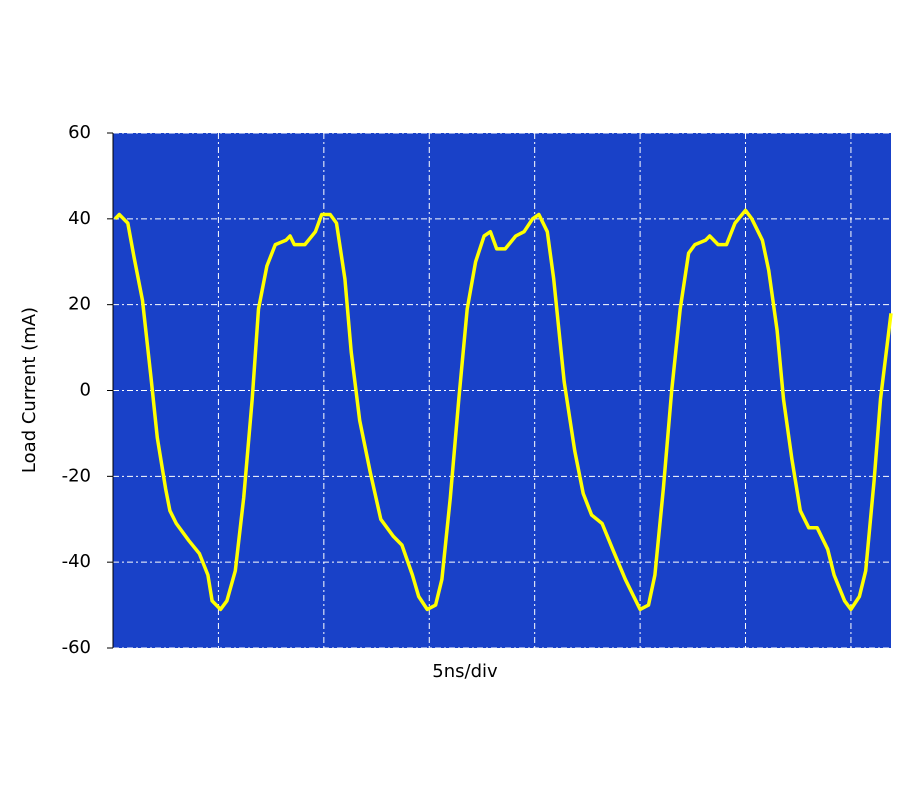 This screenshot has width=900, height=800. Describe the element at coordinates (29, 390) in the screenshot. I see `y-axis-label: Load Current (mA)` at that location.